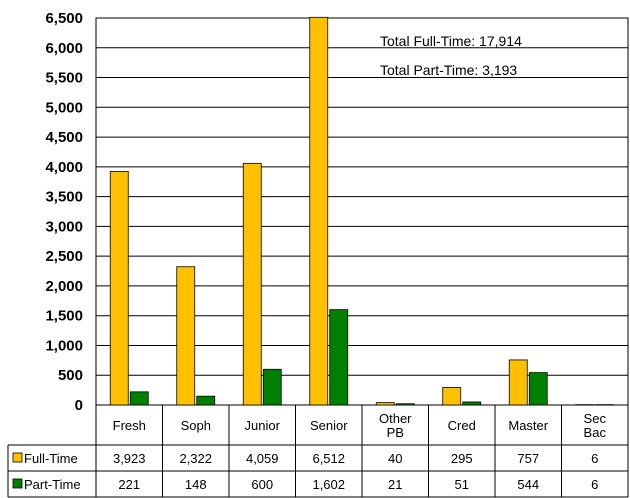 Image resolution: width=630 pixels, height=498 pixels. I want to click on y-tick-label: 500, so click(70, 375).